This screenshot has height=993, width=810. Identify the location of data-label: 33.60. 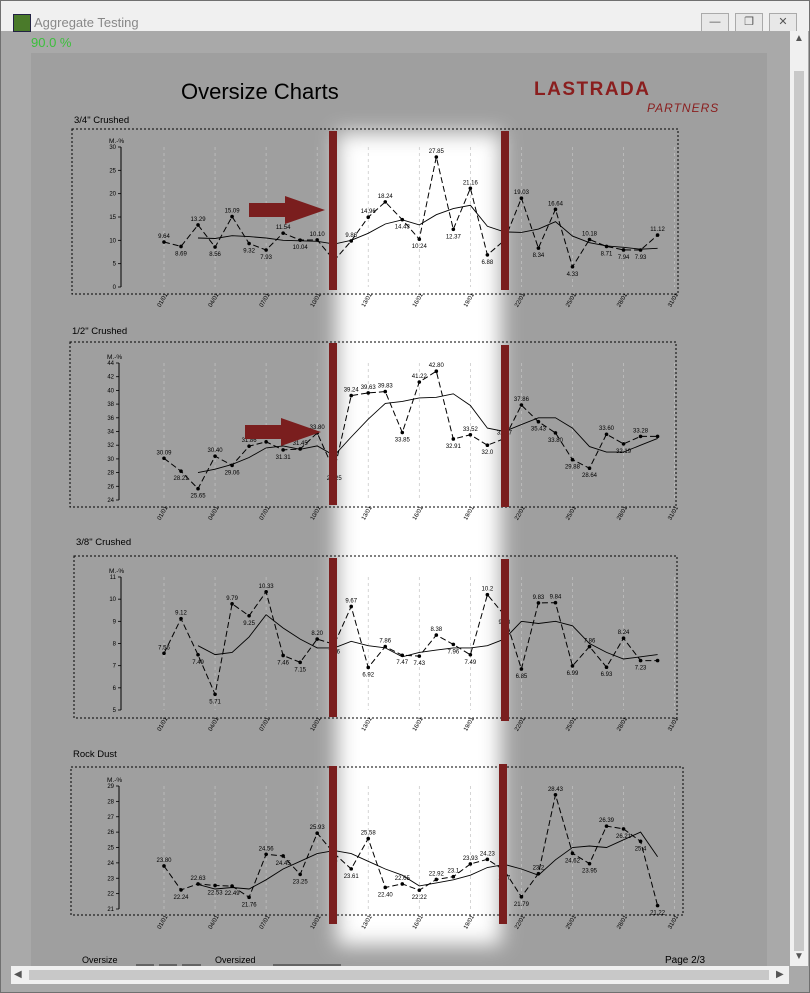
(607, 429).